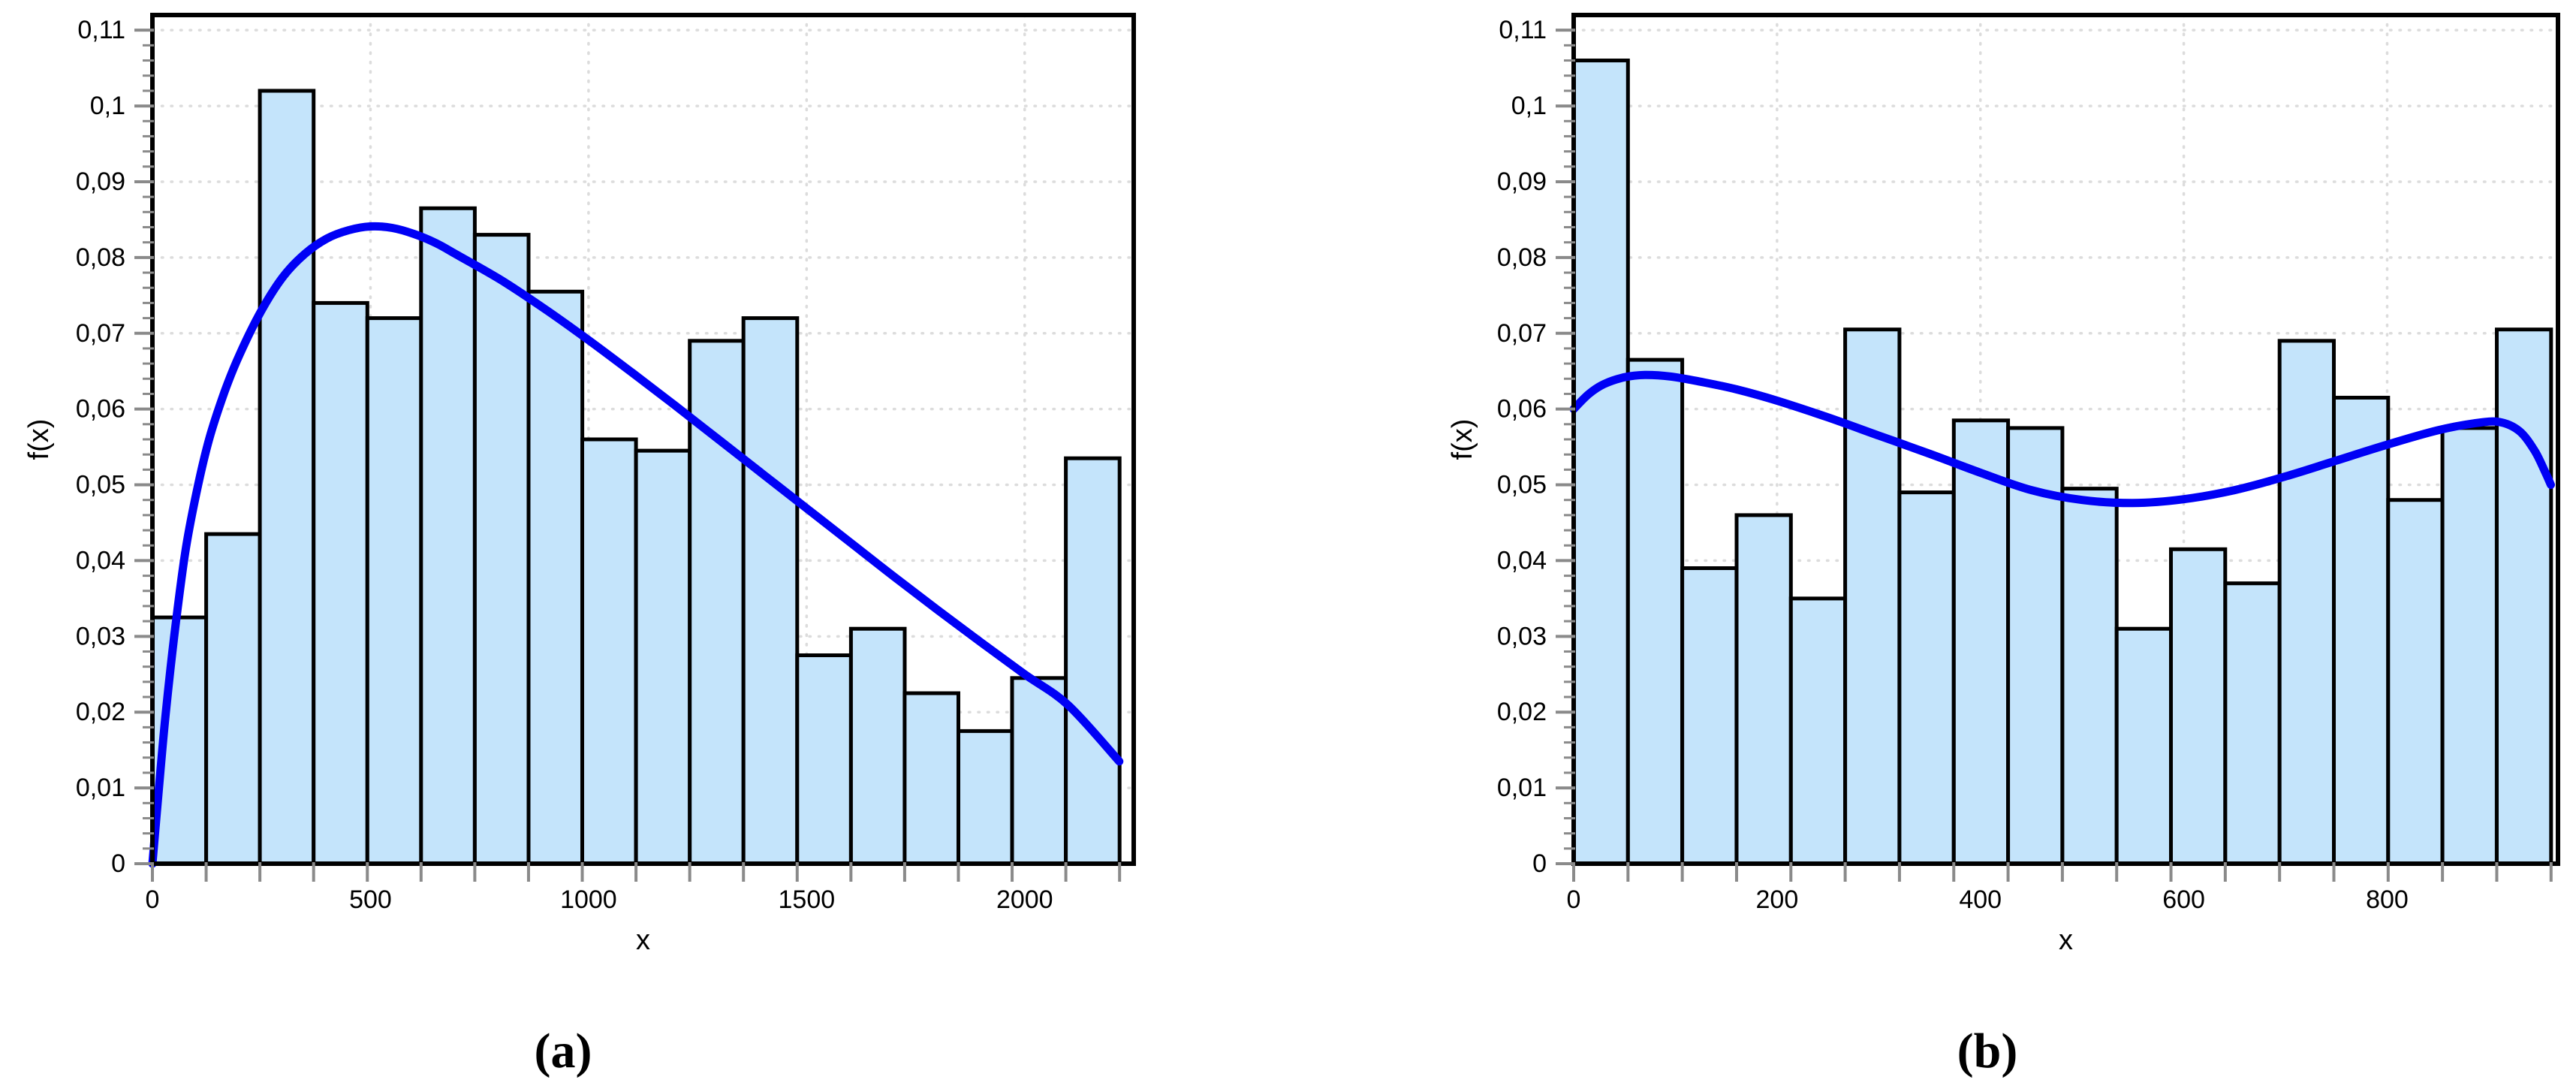 The image size is (2576, 1092). Describe the element at coordinates (2183, 899) in the screenshot. I see `x-tick-label: 600` at that location.